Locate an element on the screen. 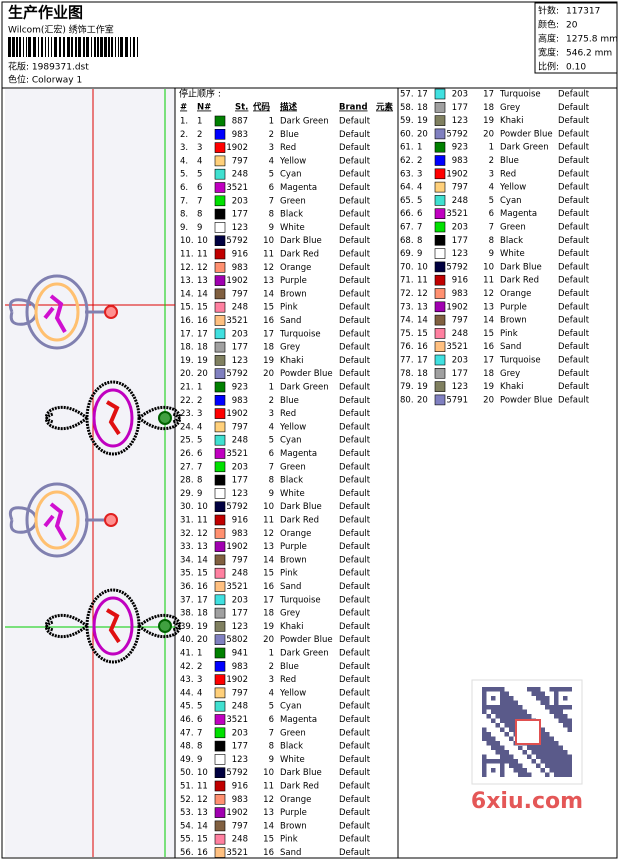  needle: 2 is located at coordinates (199, 135).